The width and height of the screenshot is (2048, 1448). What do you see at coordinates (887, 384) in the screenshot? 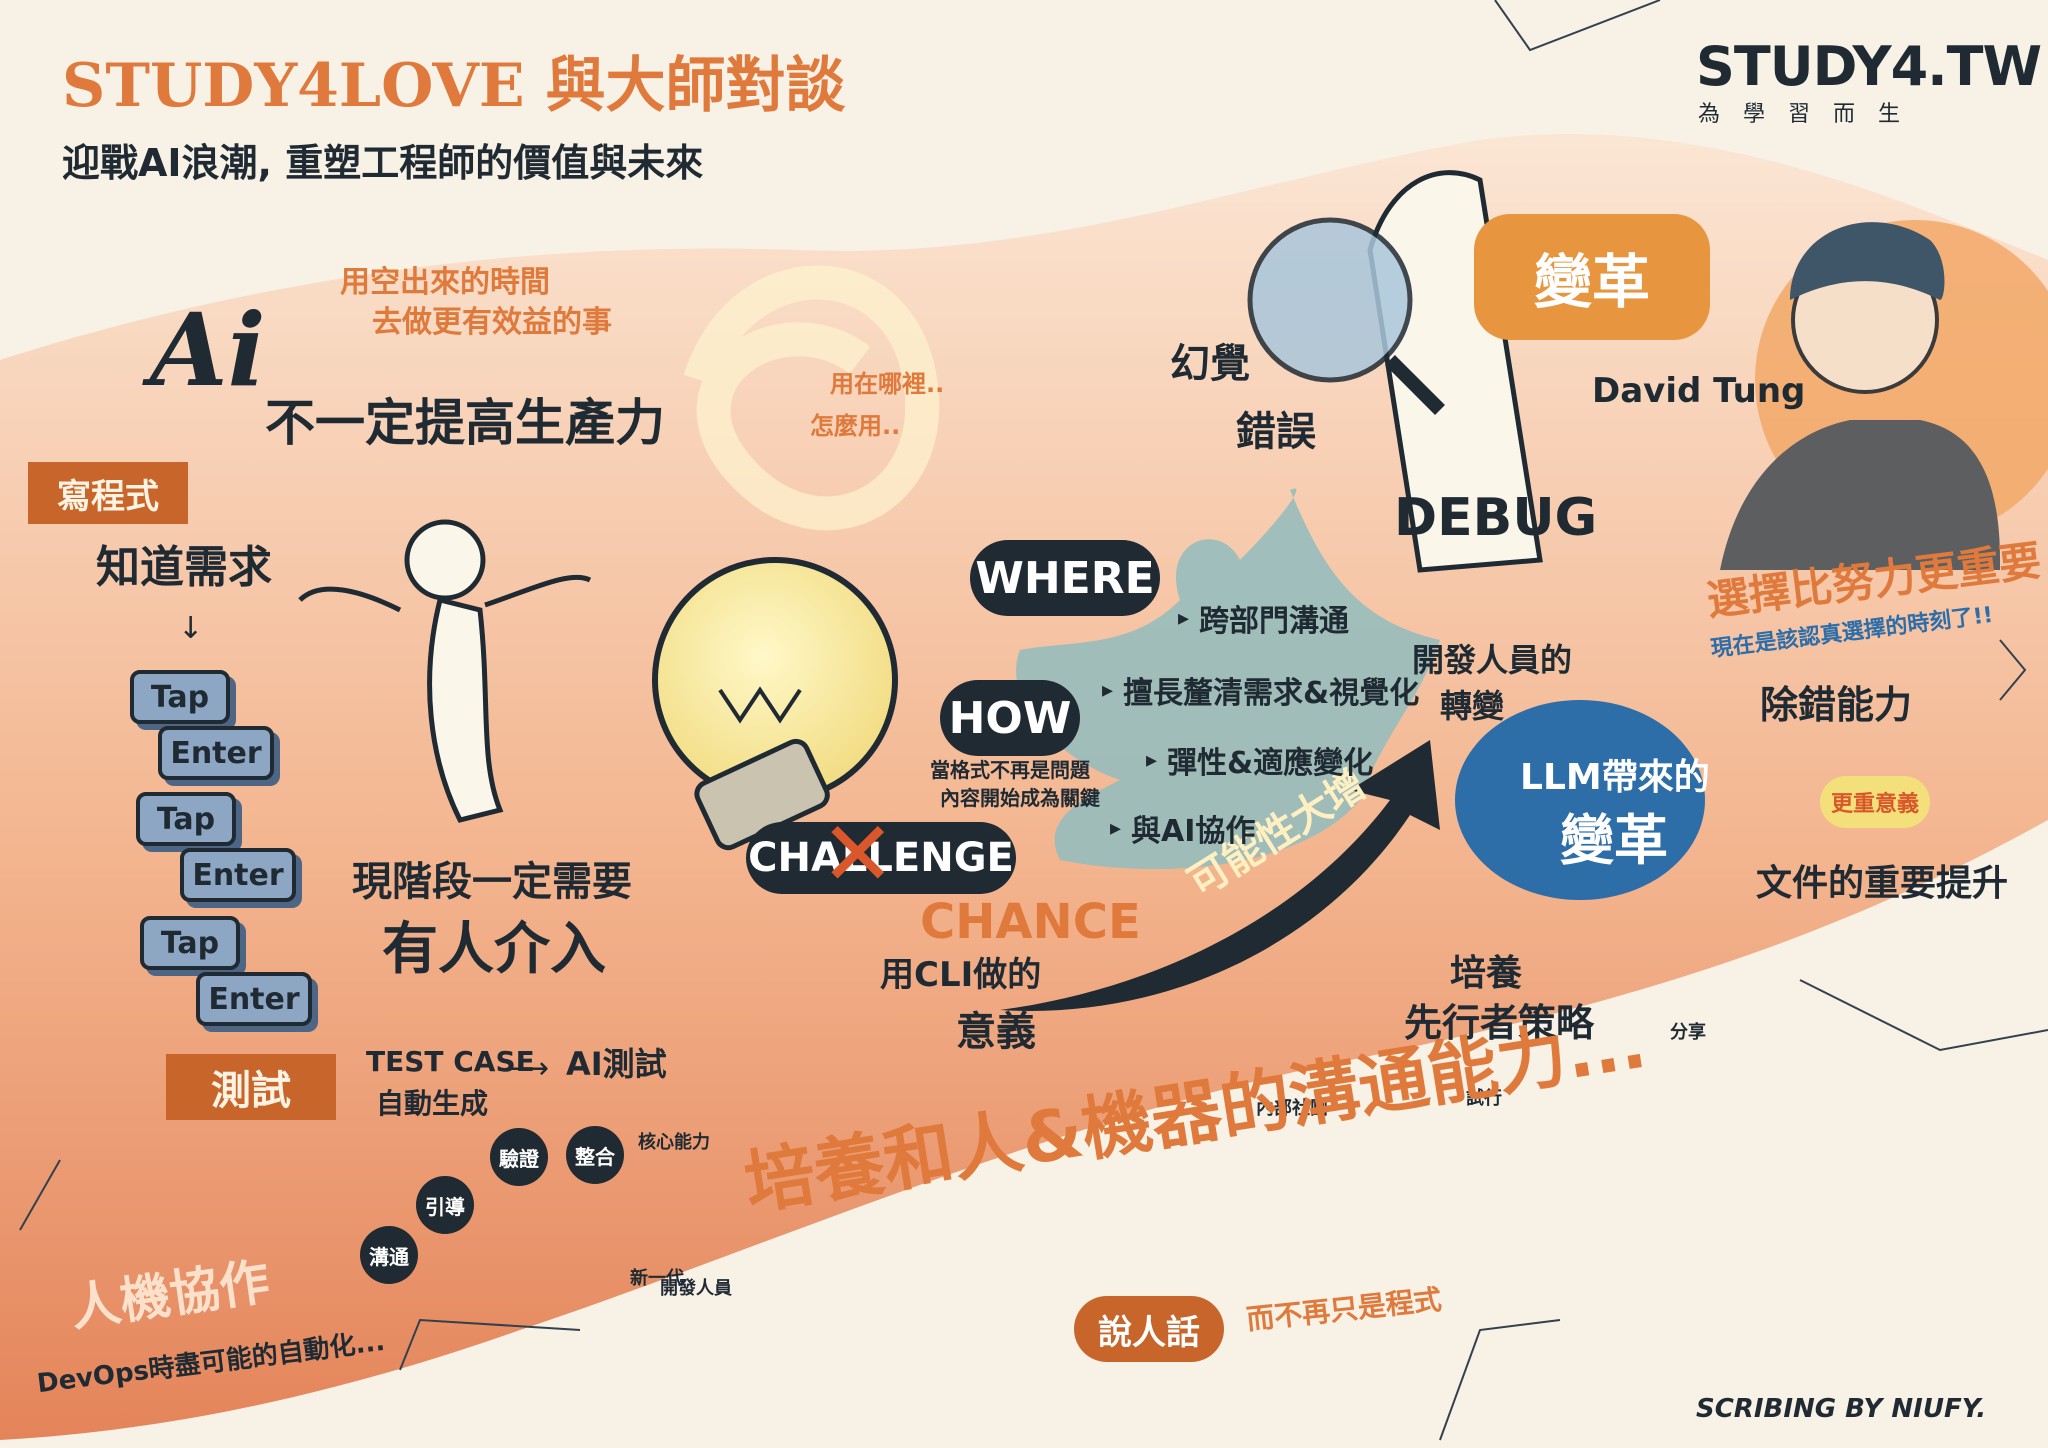
I see `where-note: 用在哪裡..` at bounding box center [887, 384].